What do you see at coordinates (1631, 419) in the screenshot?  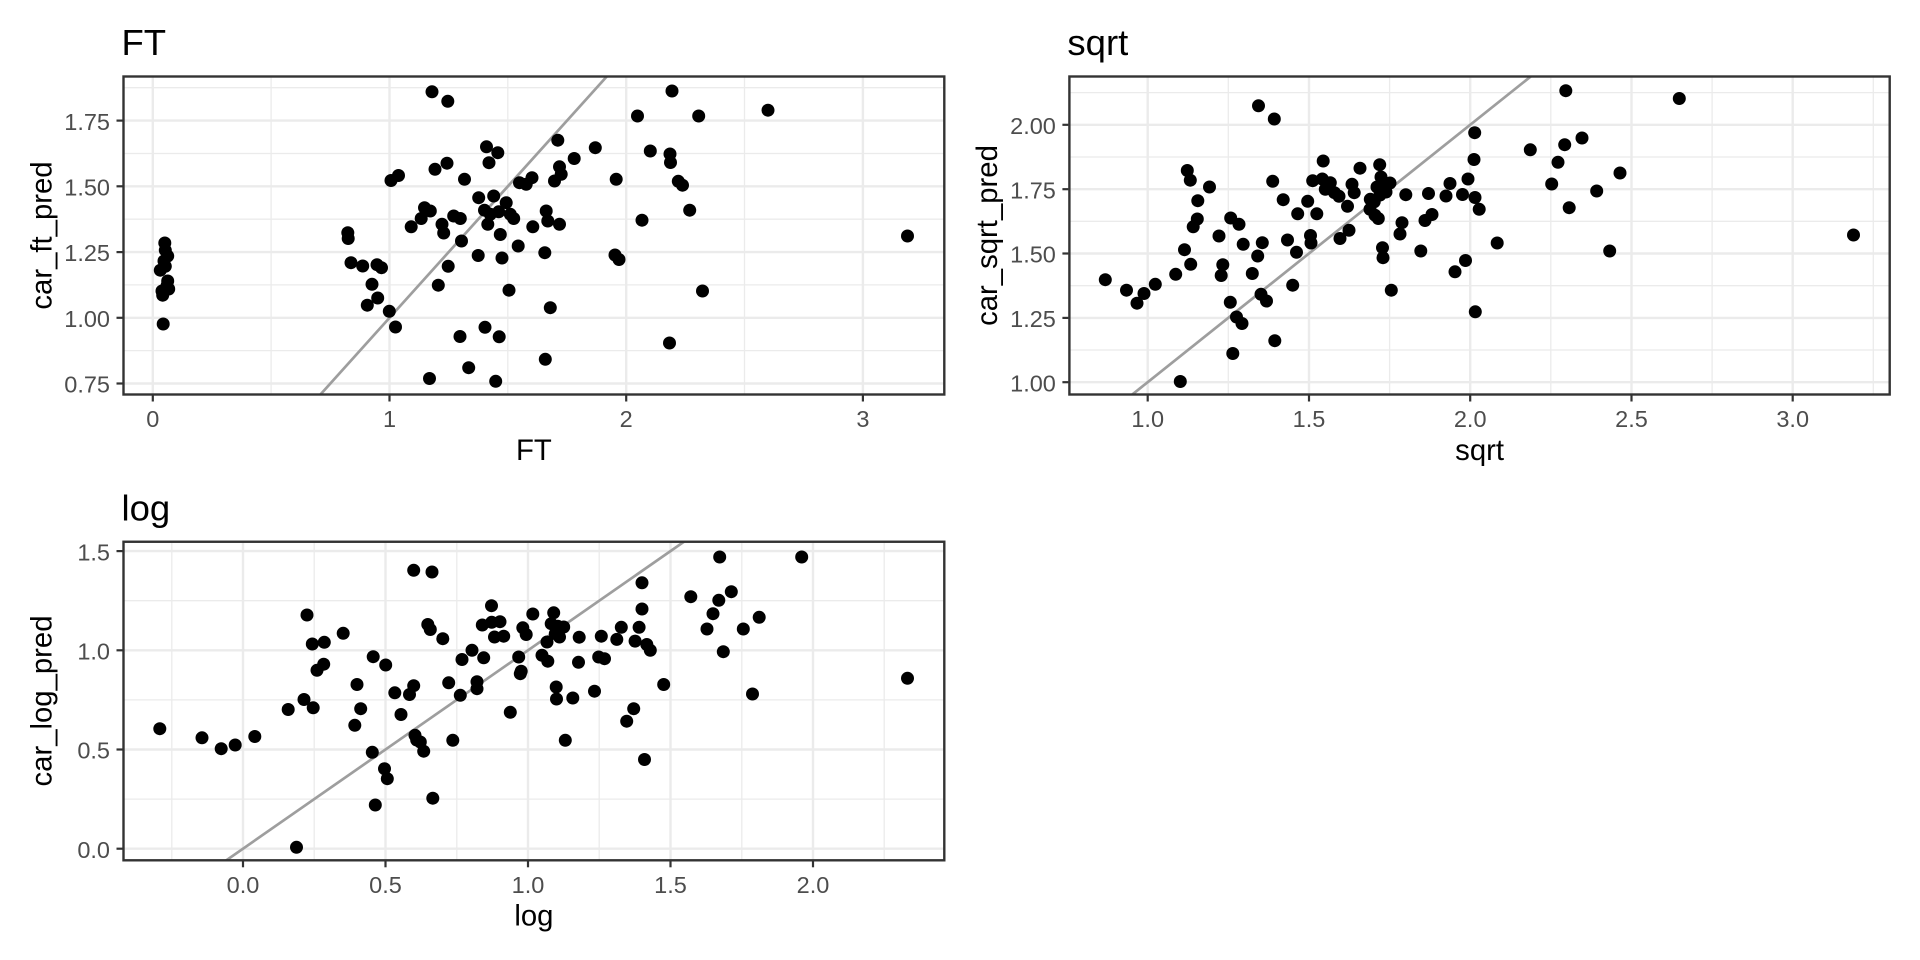 I see `svg-text: 2.5` at bounding box center [1631, 419].